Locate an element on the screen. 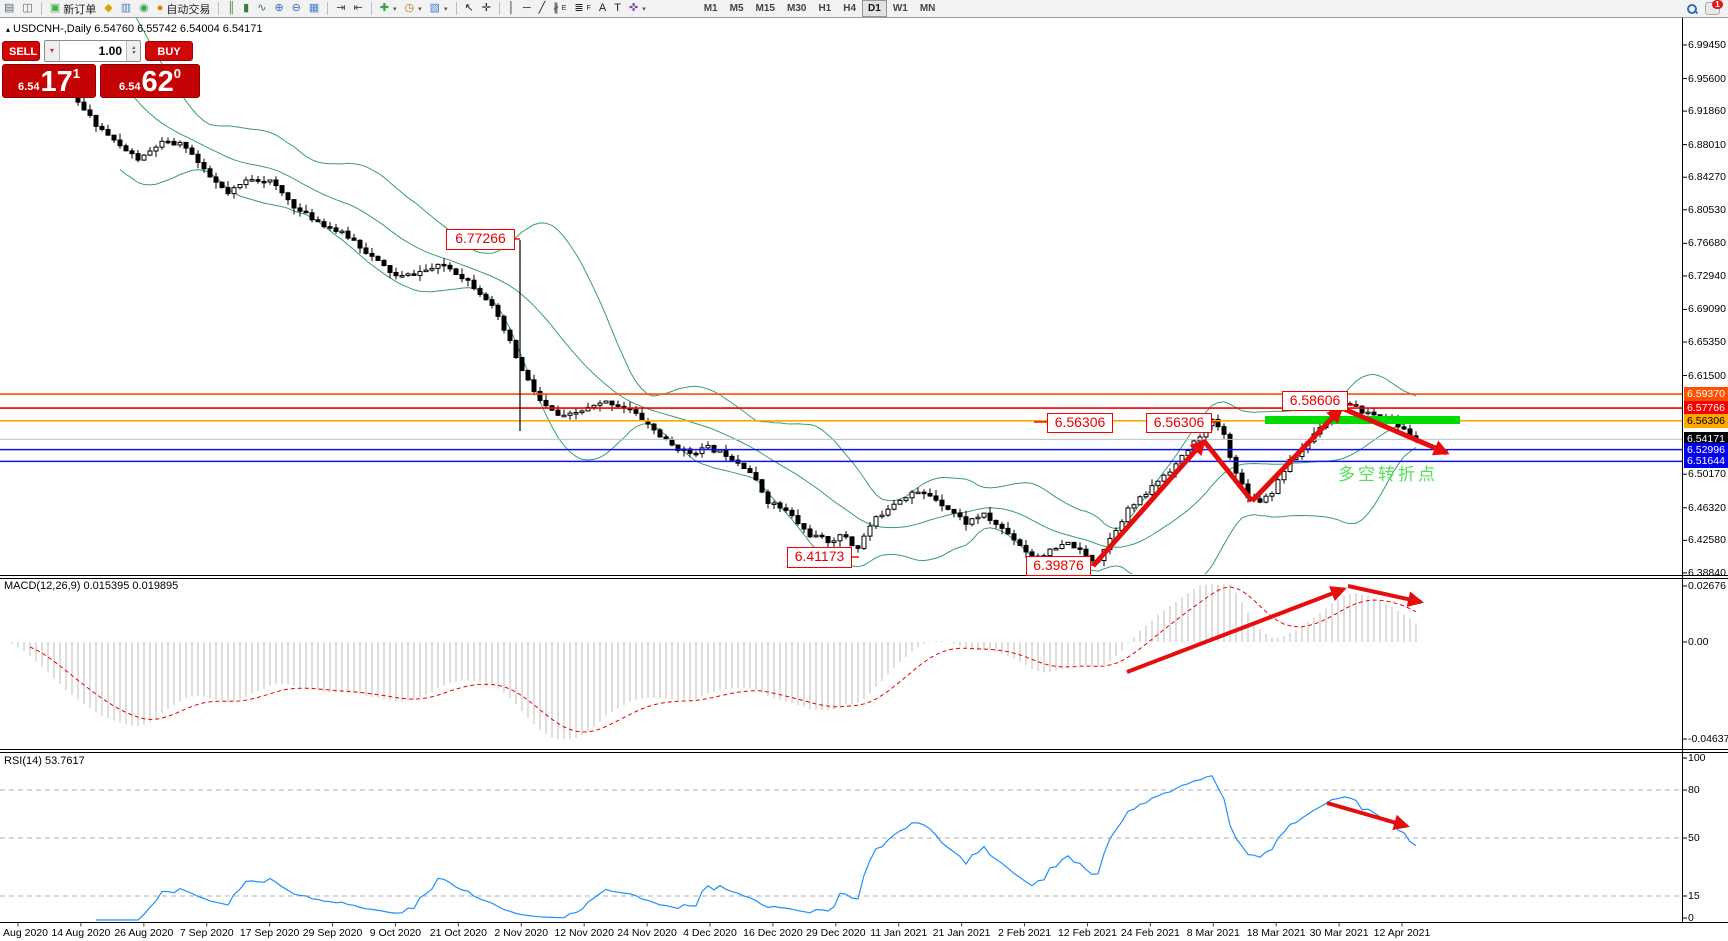  signals-icon: ◉ is located at coordinates (144, 8).